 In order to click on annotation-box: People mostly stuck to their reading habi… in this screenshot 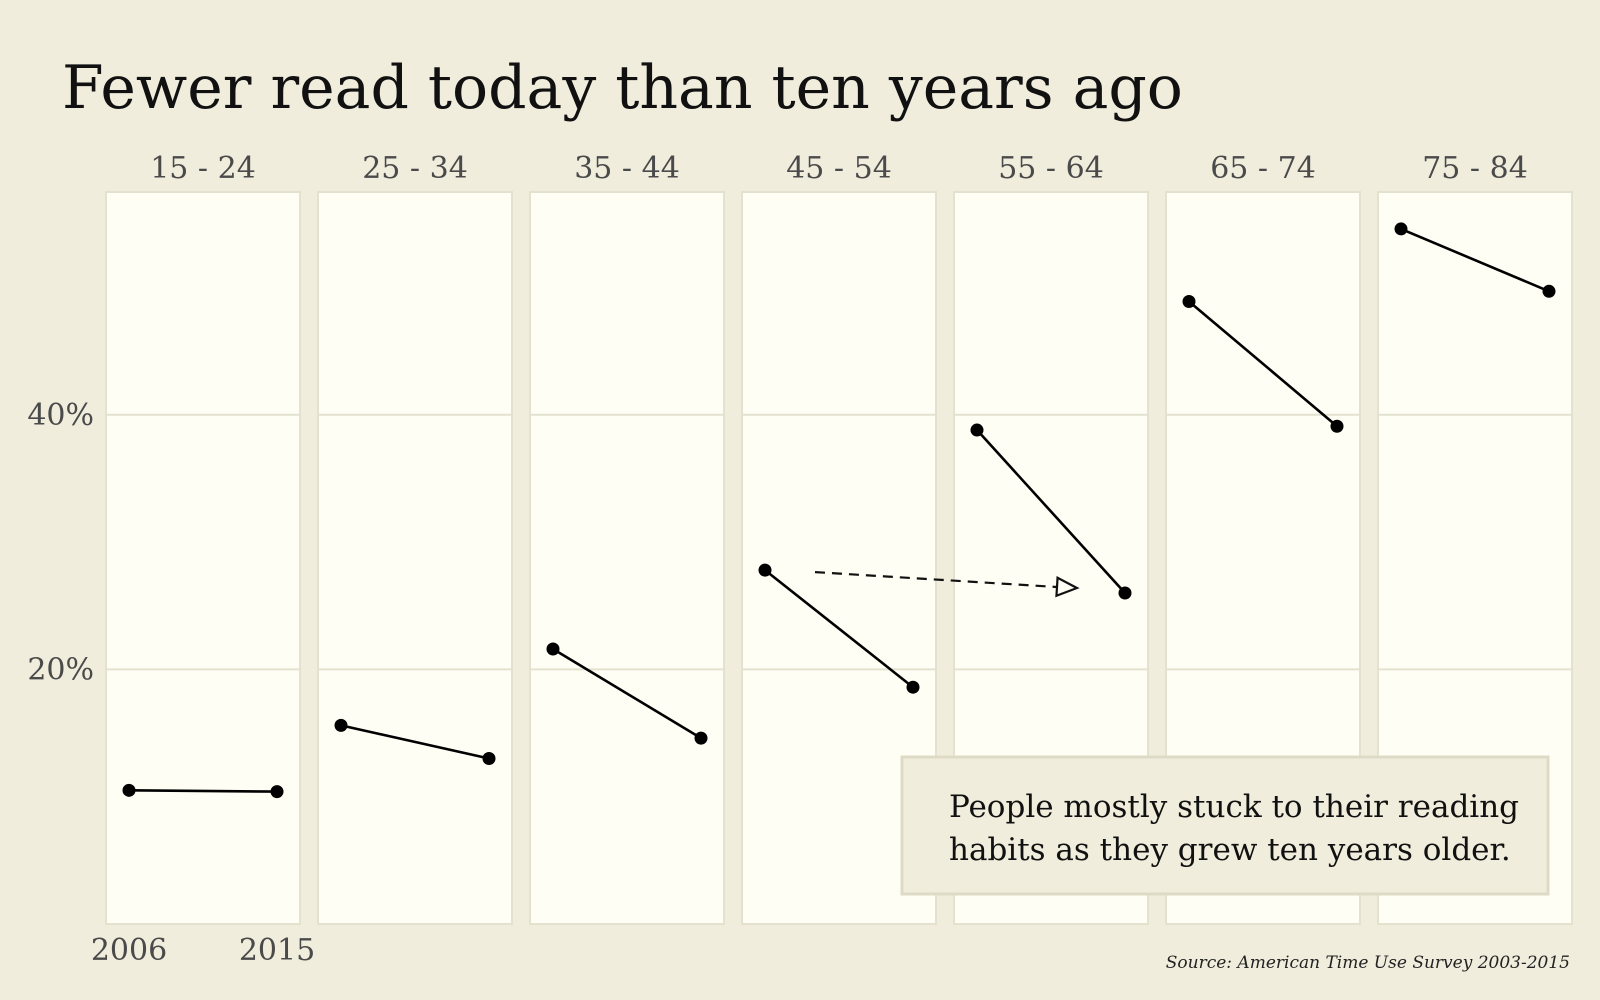, I will do `click(1225, 825)`.